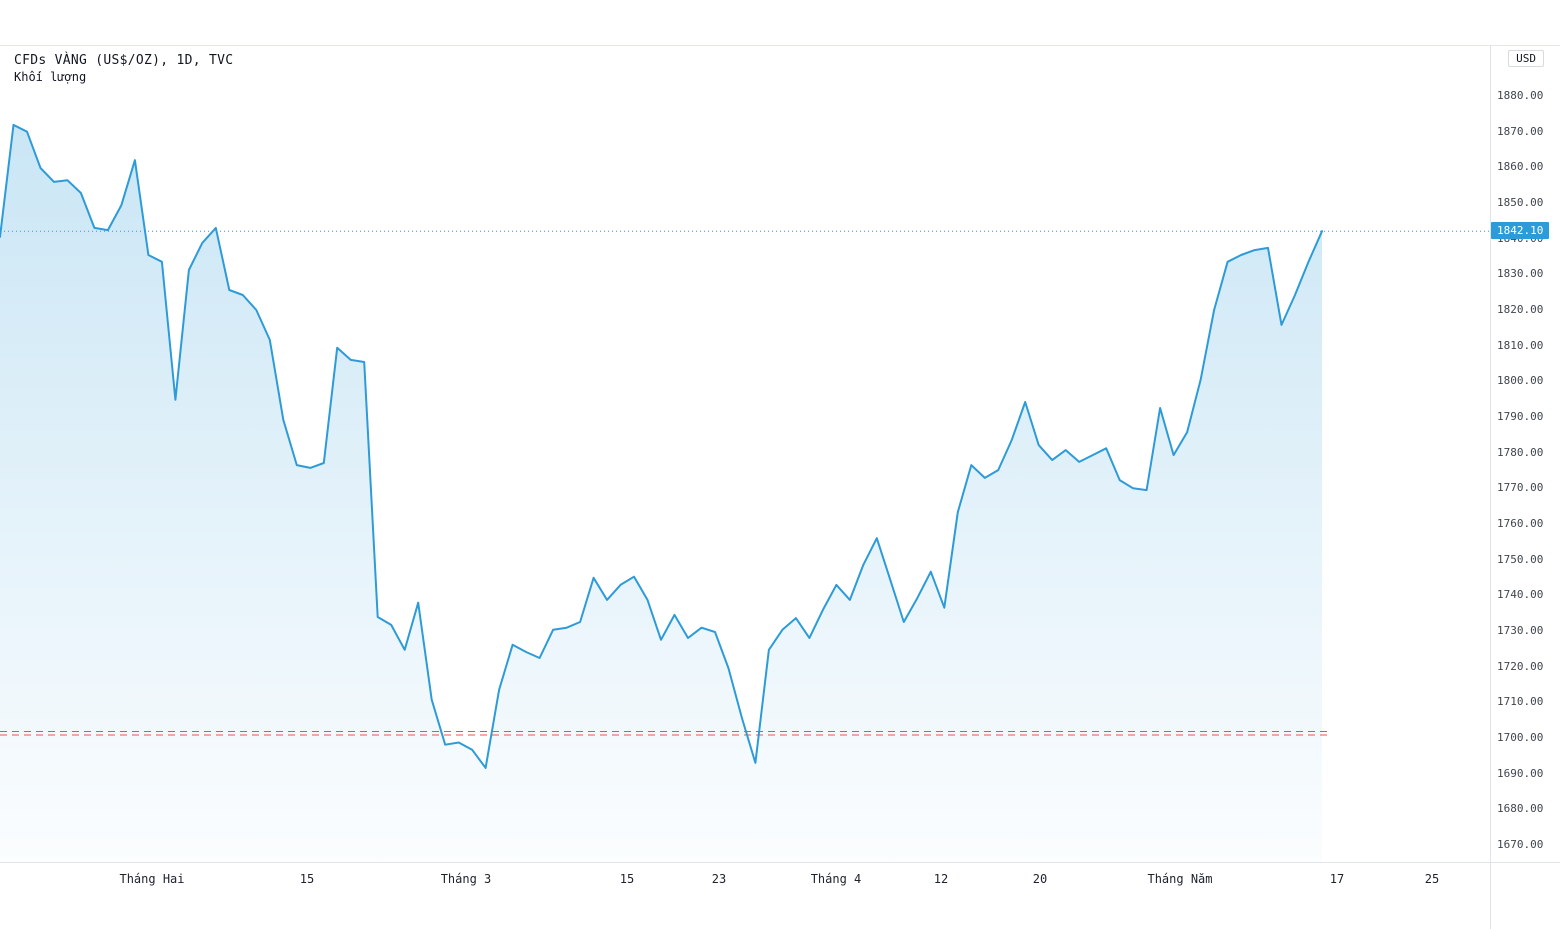  Describe the element at coordinates (1520, 773) in the screenshot. I see `price-tick-label: 1690.00` at that location.